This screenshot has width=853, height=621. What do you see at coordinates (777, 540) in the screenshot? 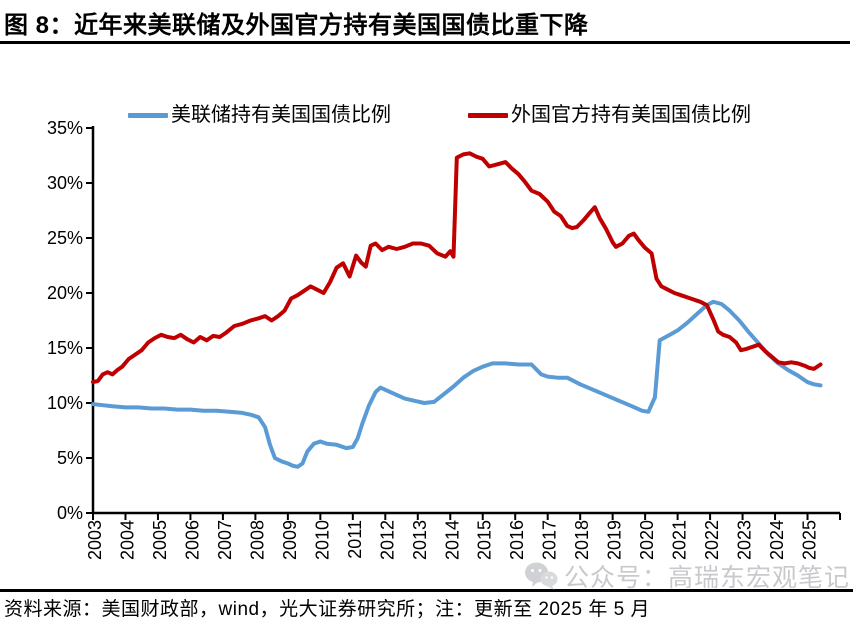
I see `x-tick-label: 2024` at bounding box center [777, 540].